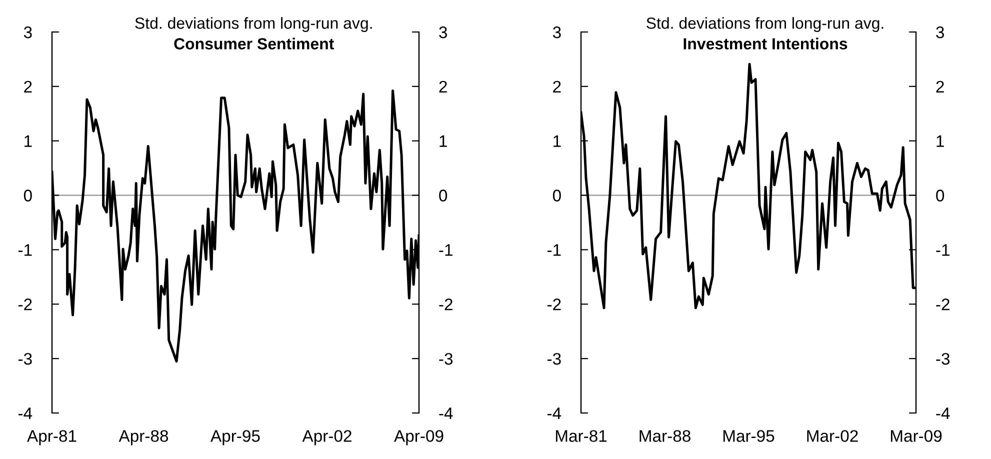 This screenshot has width=991, height=459. I want to click on x-tick-label: Mar-95, so click(748, 436).